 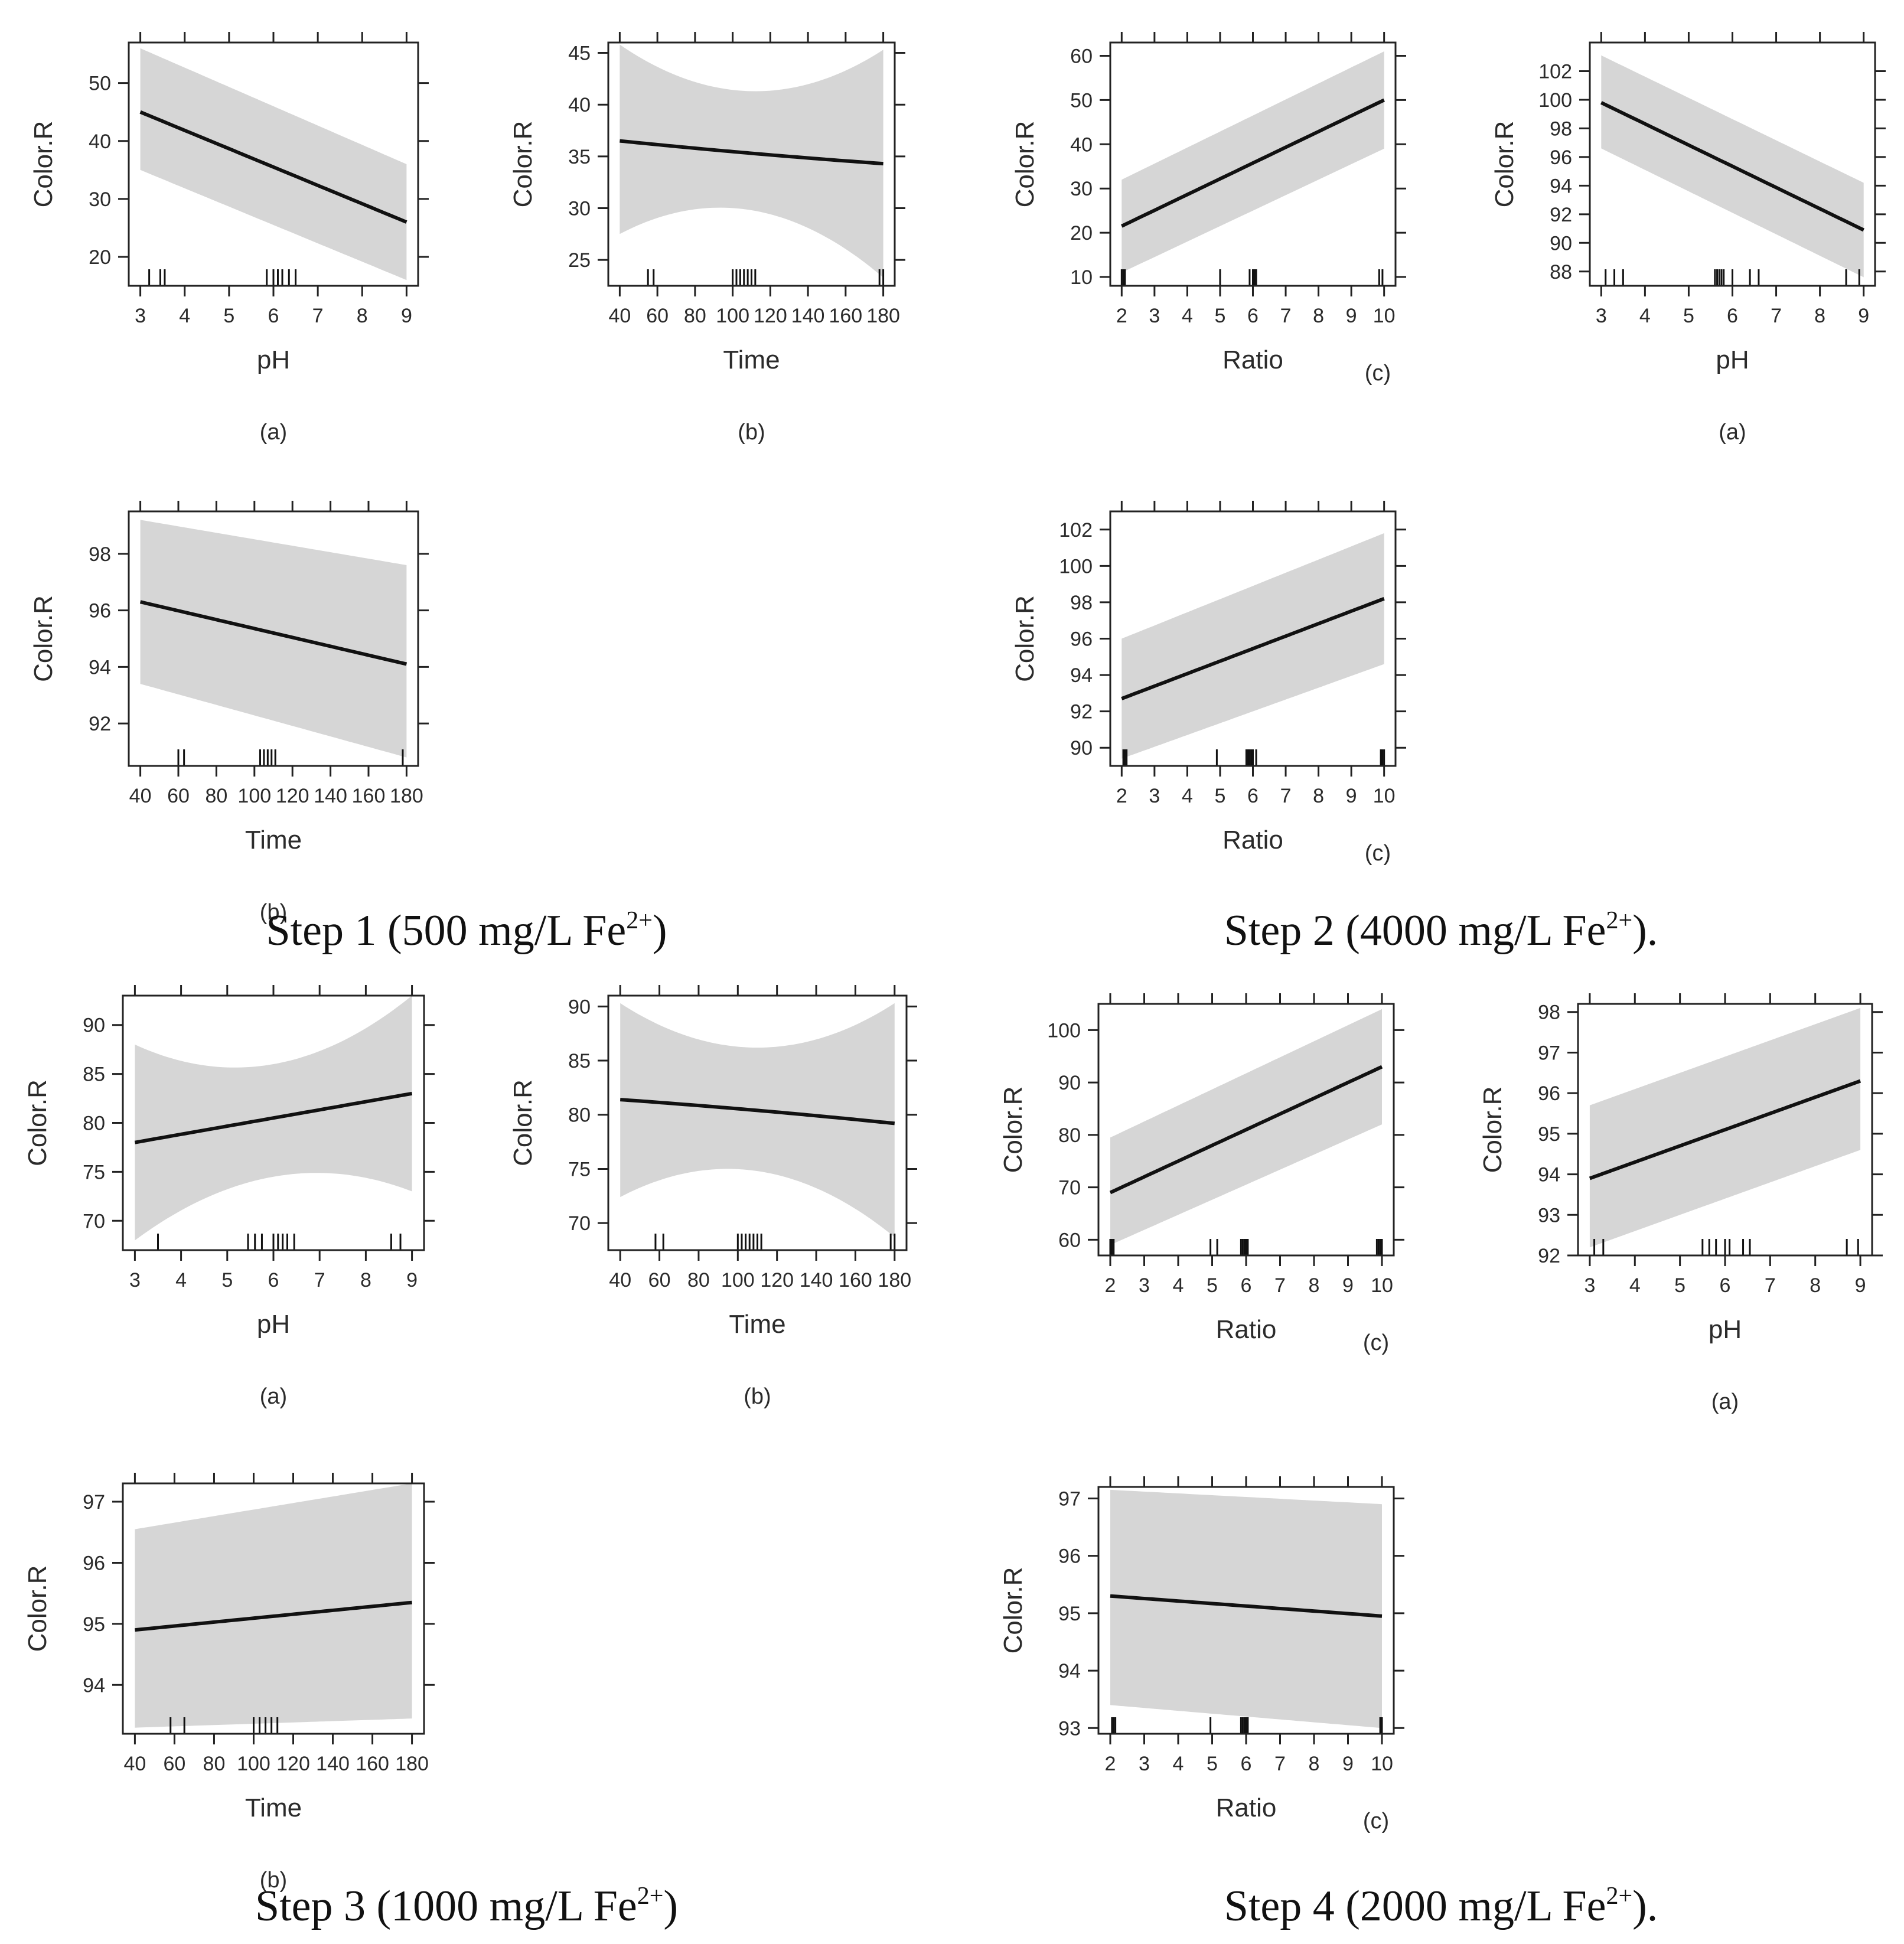 What do you see at coordinates (134, 1764) in the screenshot?
I see `x-tick-label: 40` at bounding box center [134, 1764].